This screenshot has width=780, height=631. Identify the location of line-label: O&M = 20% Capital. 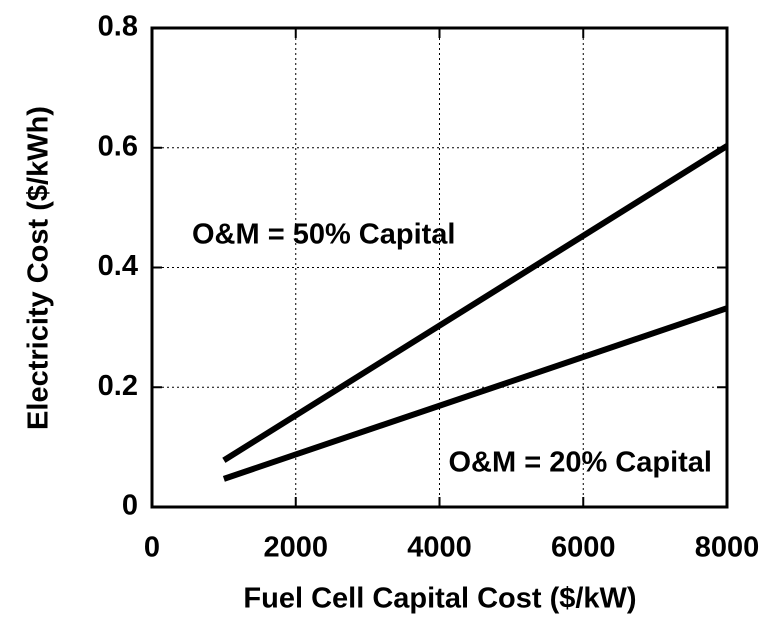
(581, 463).